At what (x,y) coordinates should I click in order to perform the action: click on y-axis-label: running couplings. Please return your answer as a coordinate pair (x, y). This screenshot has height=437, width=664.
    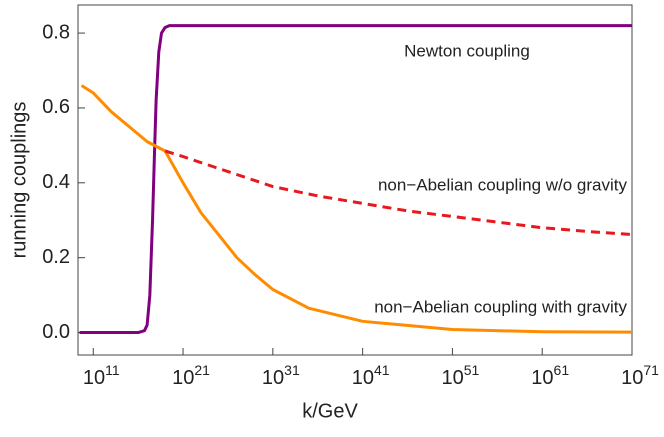
    Looking at the image, I should click on (19, 180).